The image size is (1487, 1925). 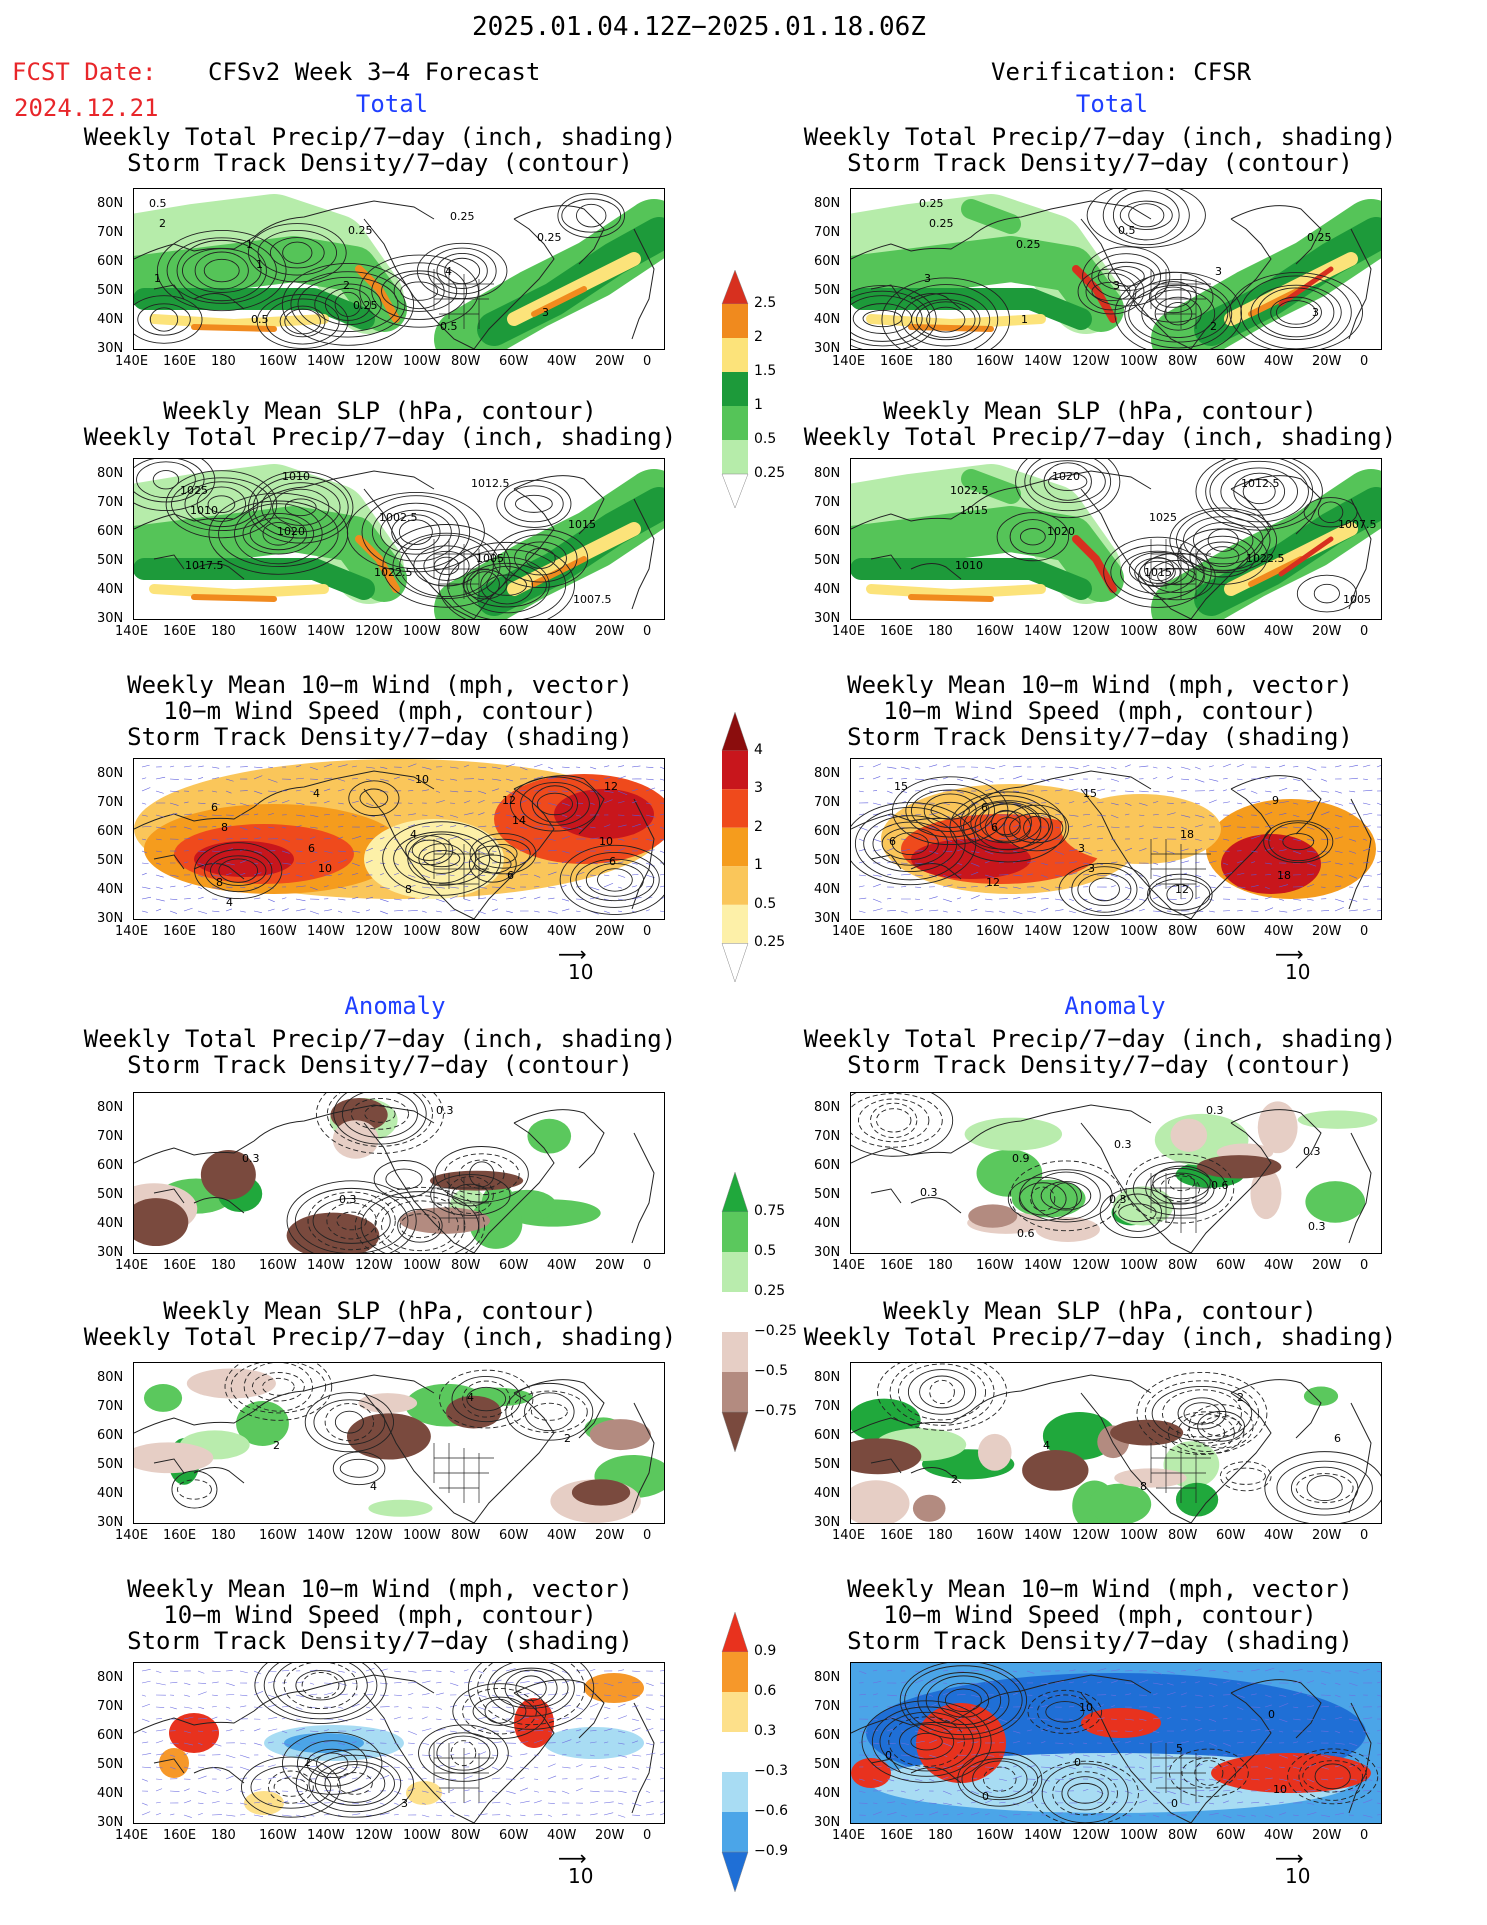 What do you see at coordinates (380, 685) in the screenshot?
I see `panel-title: Weekly Mean 10−m Wind (mph, vector)` at bounding box center [380, 685].